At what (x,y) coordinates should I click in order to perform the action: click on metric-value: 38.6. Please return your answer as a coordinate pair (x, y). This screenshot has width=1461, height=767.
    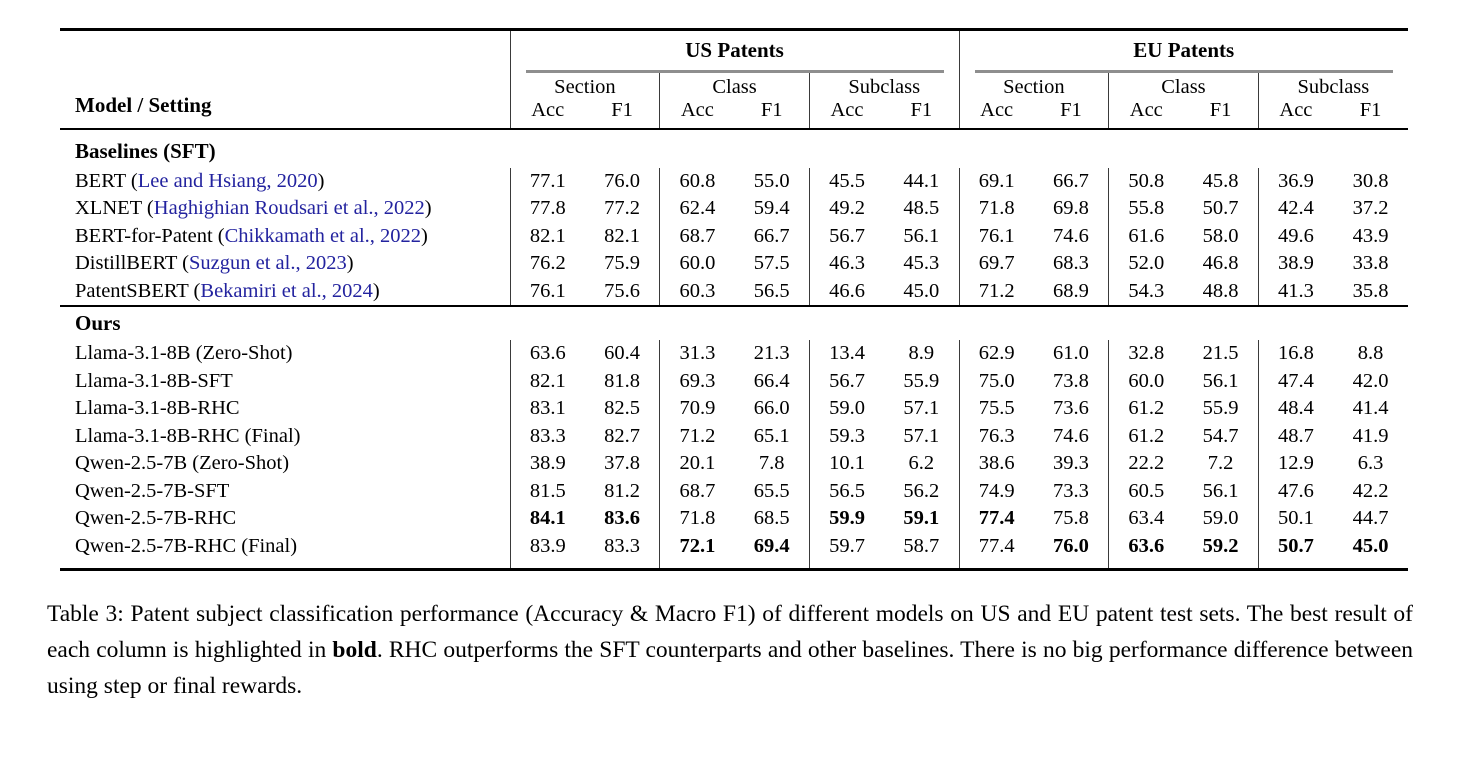
    Looking at the image, I should click on (996, 464).